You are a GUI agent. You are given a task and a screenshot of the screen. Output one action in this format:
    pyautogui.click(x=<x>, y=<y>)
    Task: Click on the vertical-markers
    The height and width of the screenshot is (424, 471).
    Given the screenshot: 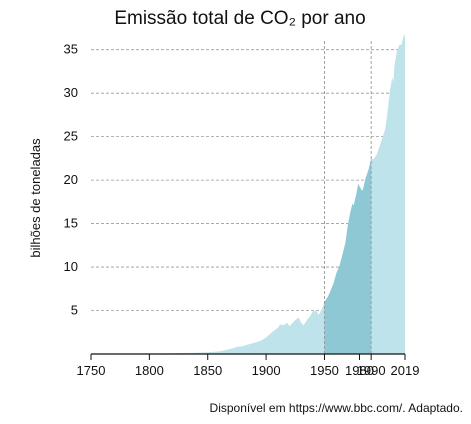 What is the action you would take?
    pyautogui.click(x=348, y=197)
    